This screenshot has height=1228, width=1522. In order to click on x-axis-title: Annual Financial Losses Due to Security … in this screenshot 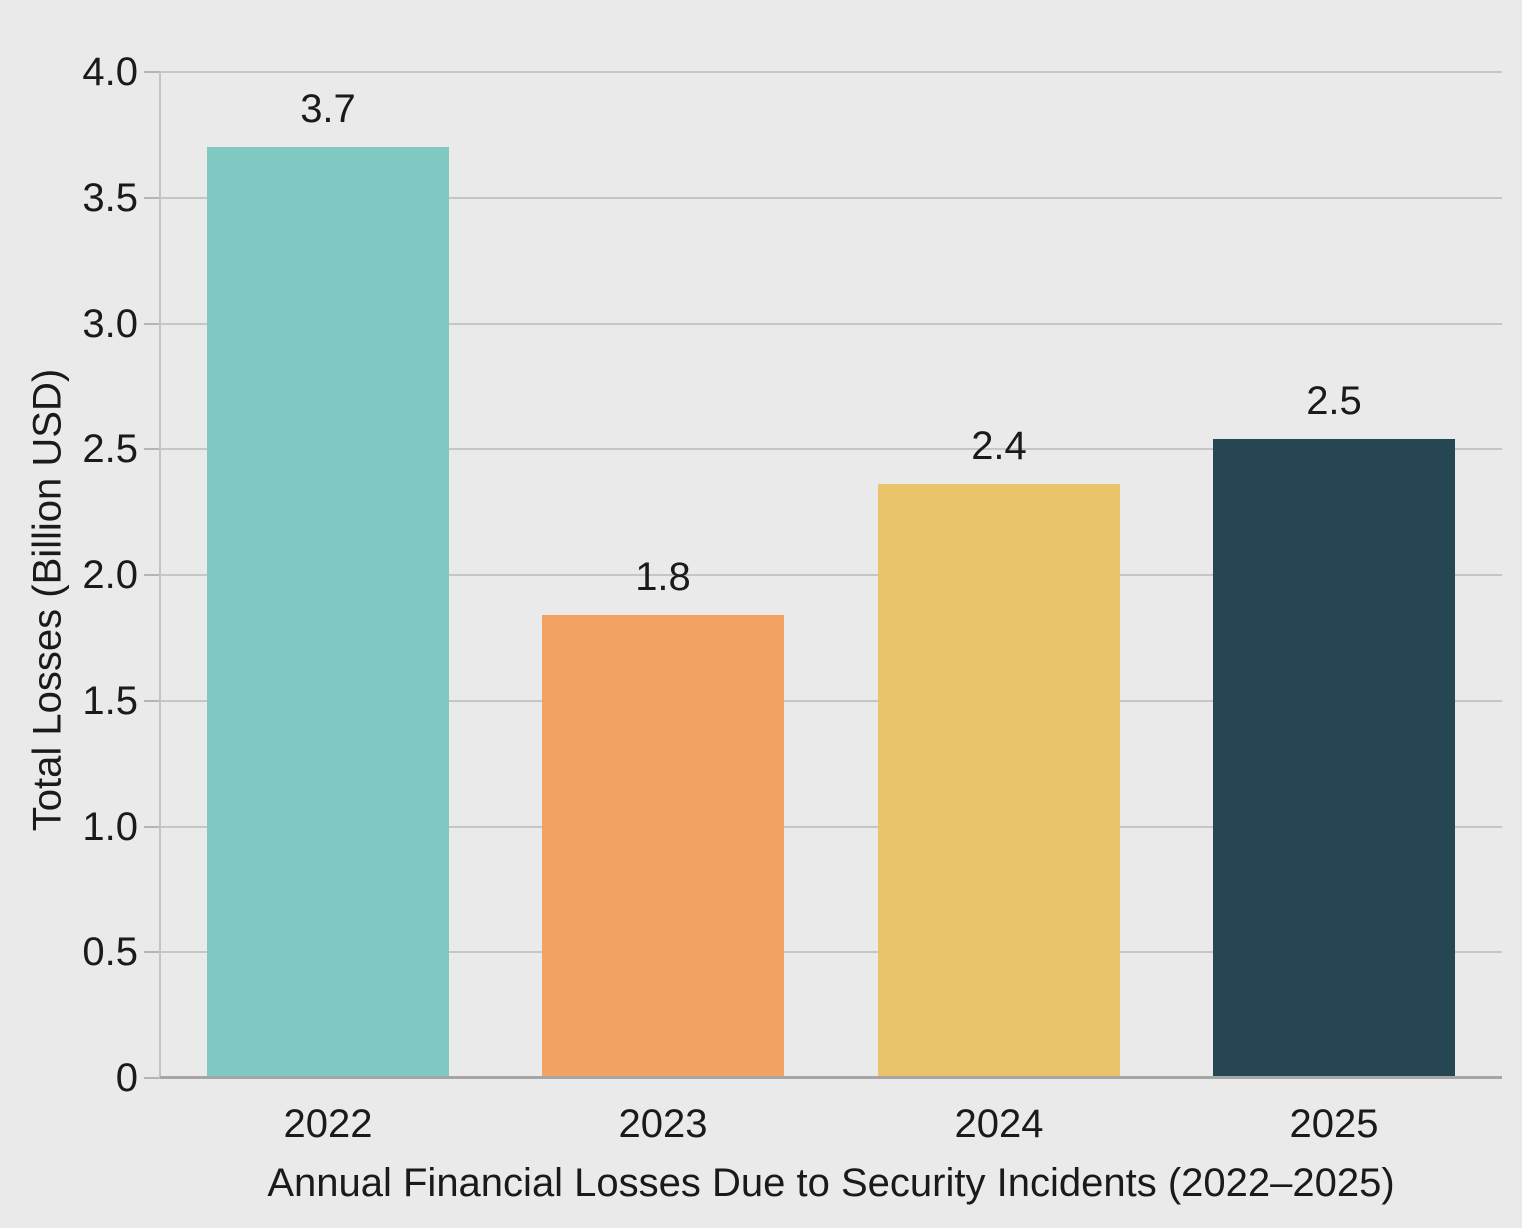, I will do `click(831, 1183)`.